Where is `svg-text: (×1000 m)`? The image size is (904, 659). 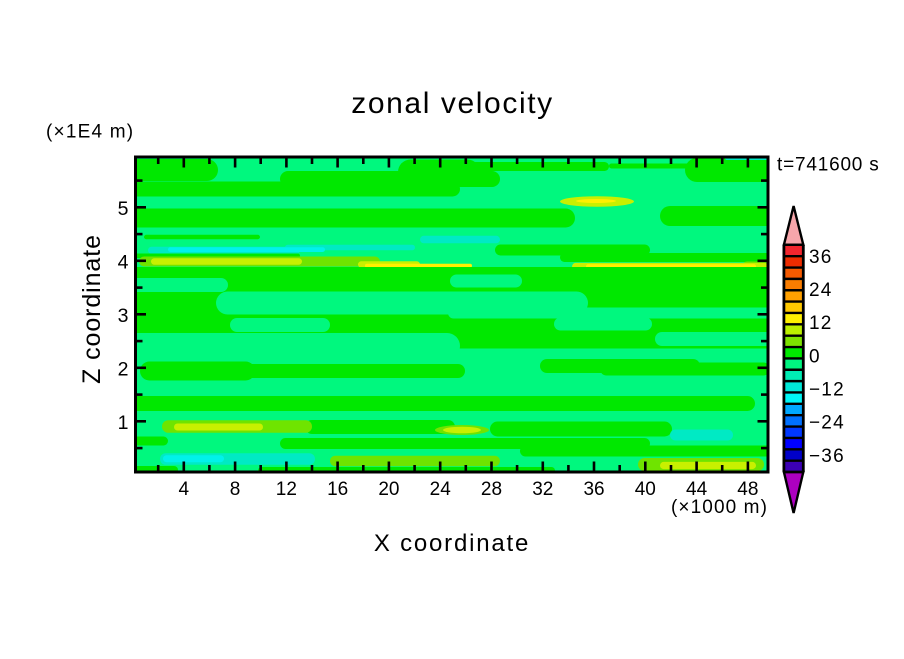 svg-text: (×1000 m) is located at coordinates (719, 507).